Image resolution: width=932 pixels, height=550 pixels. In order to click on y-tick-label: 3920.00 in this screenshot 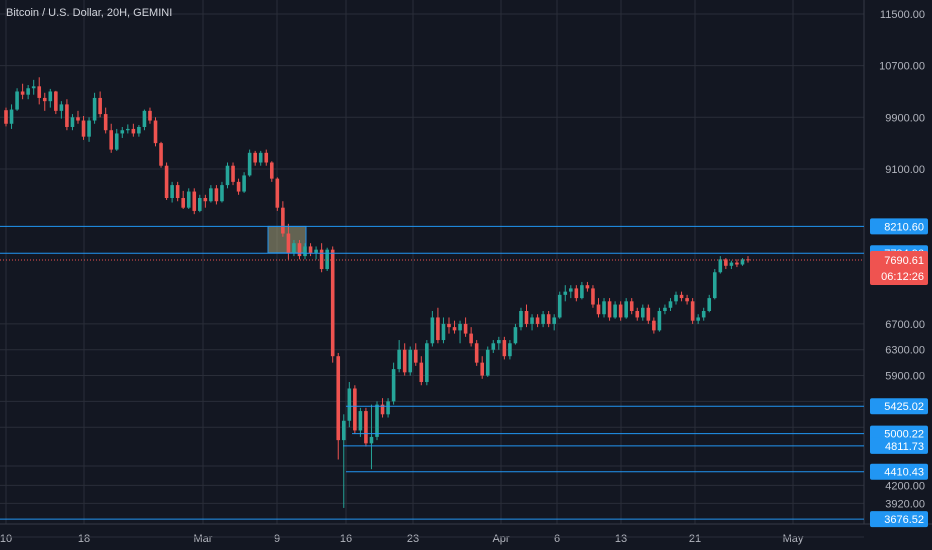, I will do `click(905, 504)`.